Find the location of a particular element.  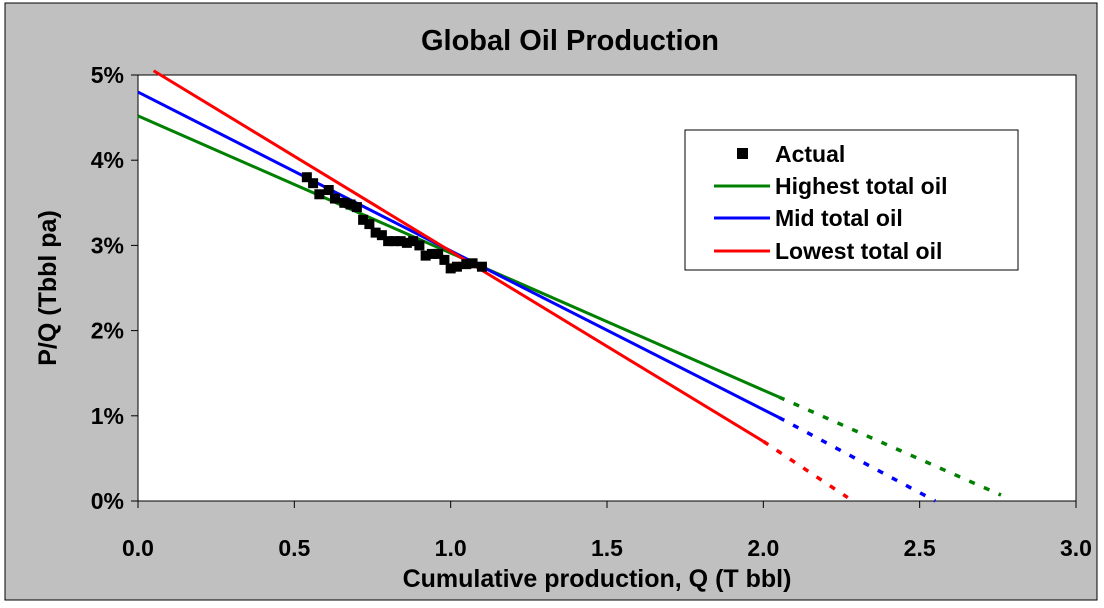

y-tick-label: 1% is located at coordinates (107, 416).